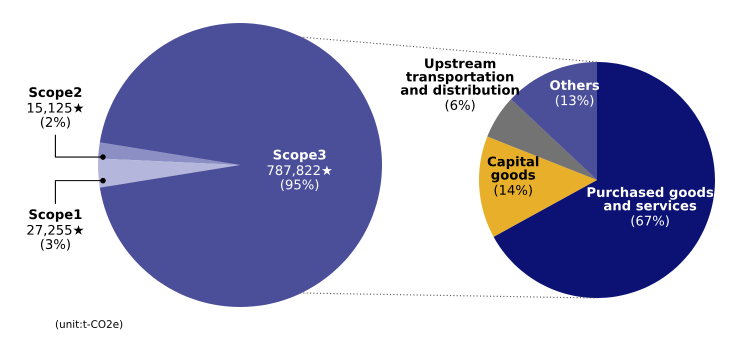 The width and height of the screenshot is (730, 346). I want to click on data-label: (67%), so click(650, 221).